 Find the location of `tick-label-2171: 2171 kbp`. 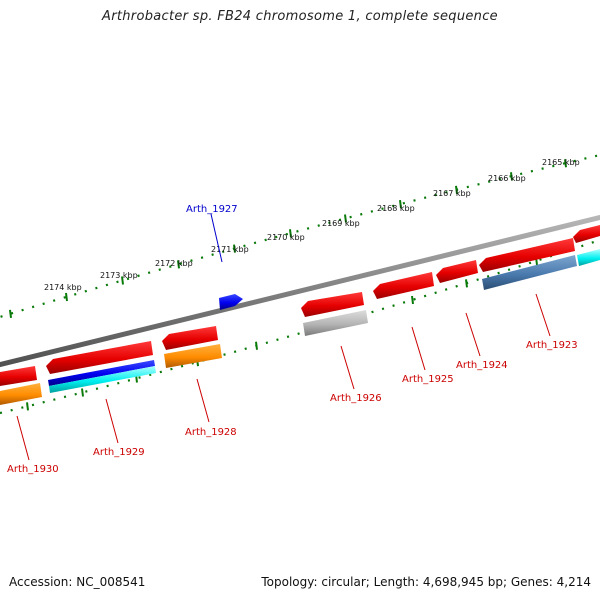

tick-label-2171: 2171 kbp is located at coordinates (230, 249).